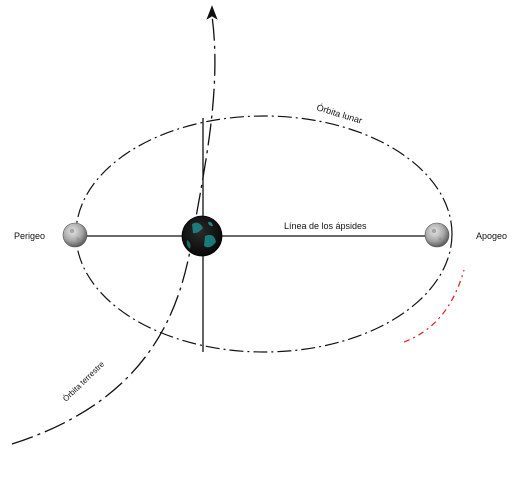  What do you see at coordinates (83, 381) in the screenshot?
I see `label-earth-orbit: Órbita terrestre` at bounding box center [83, 381].